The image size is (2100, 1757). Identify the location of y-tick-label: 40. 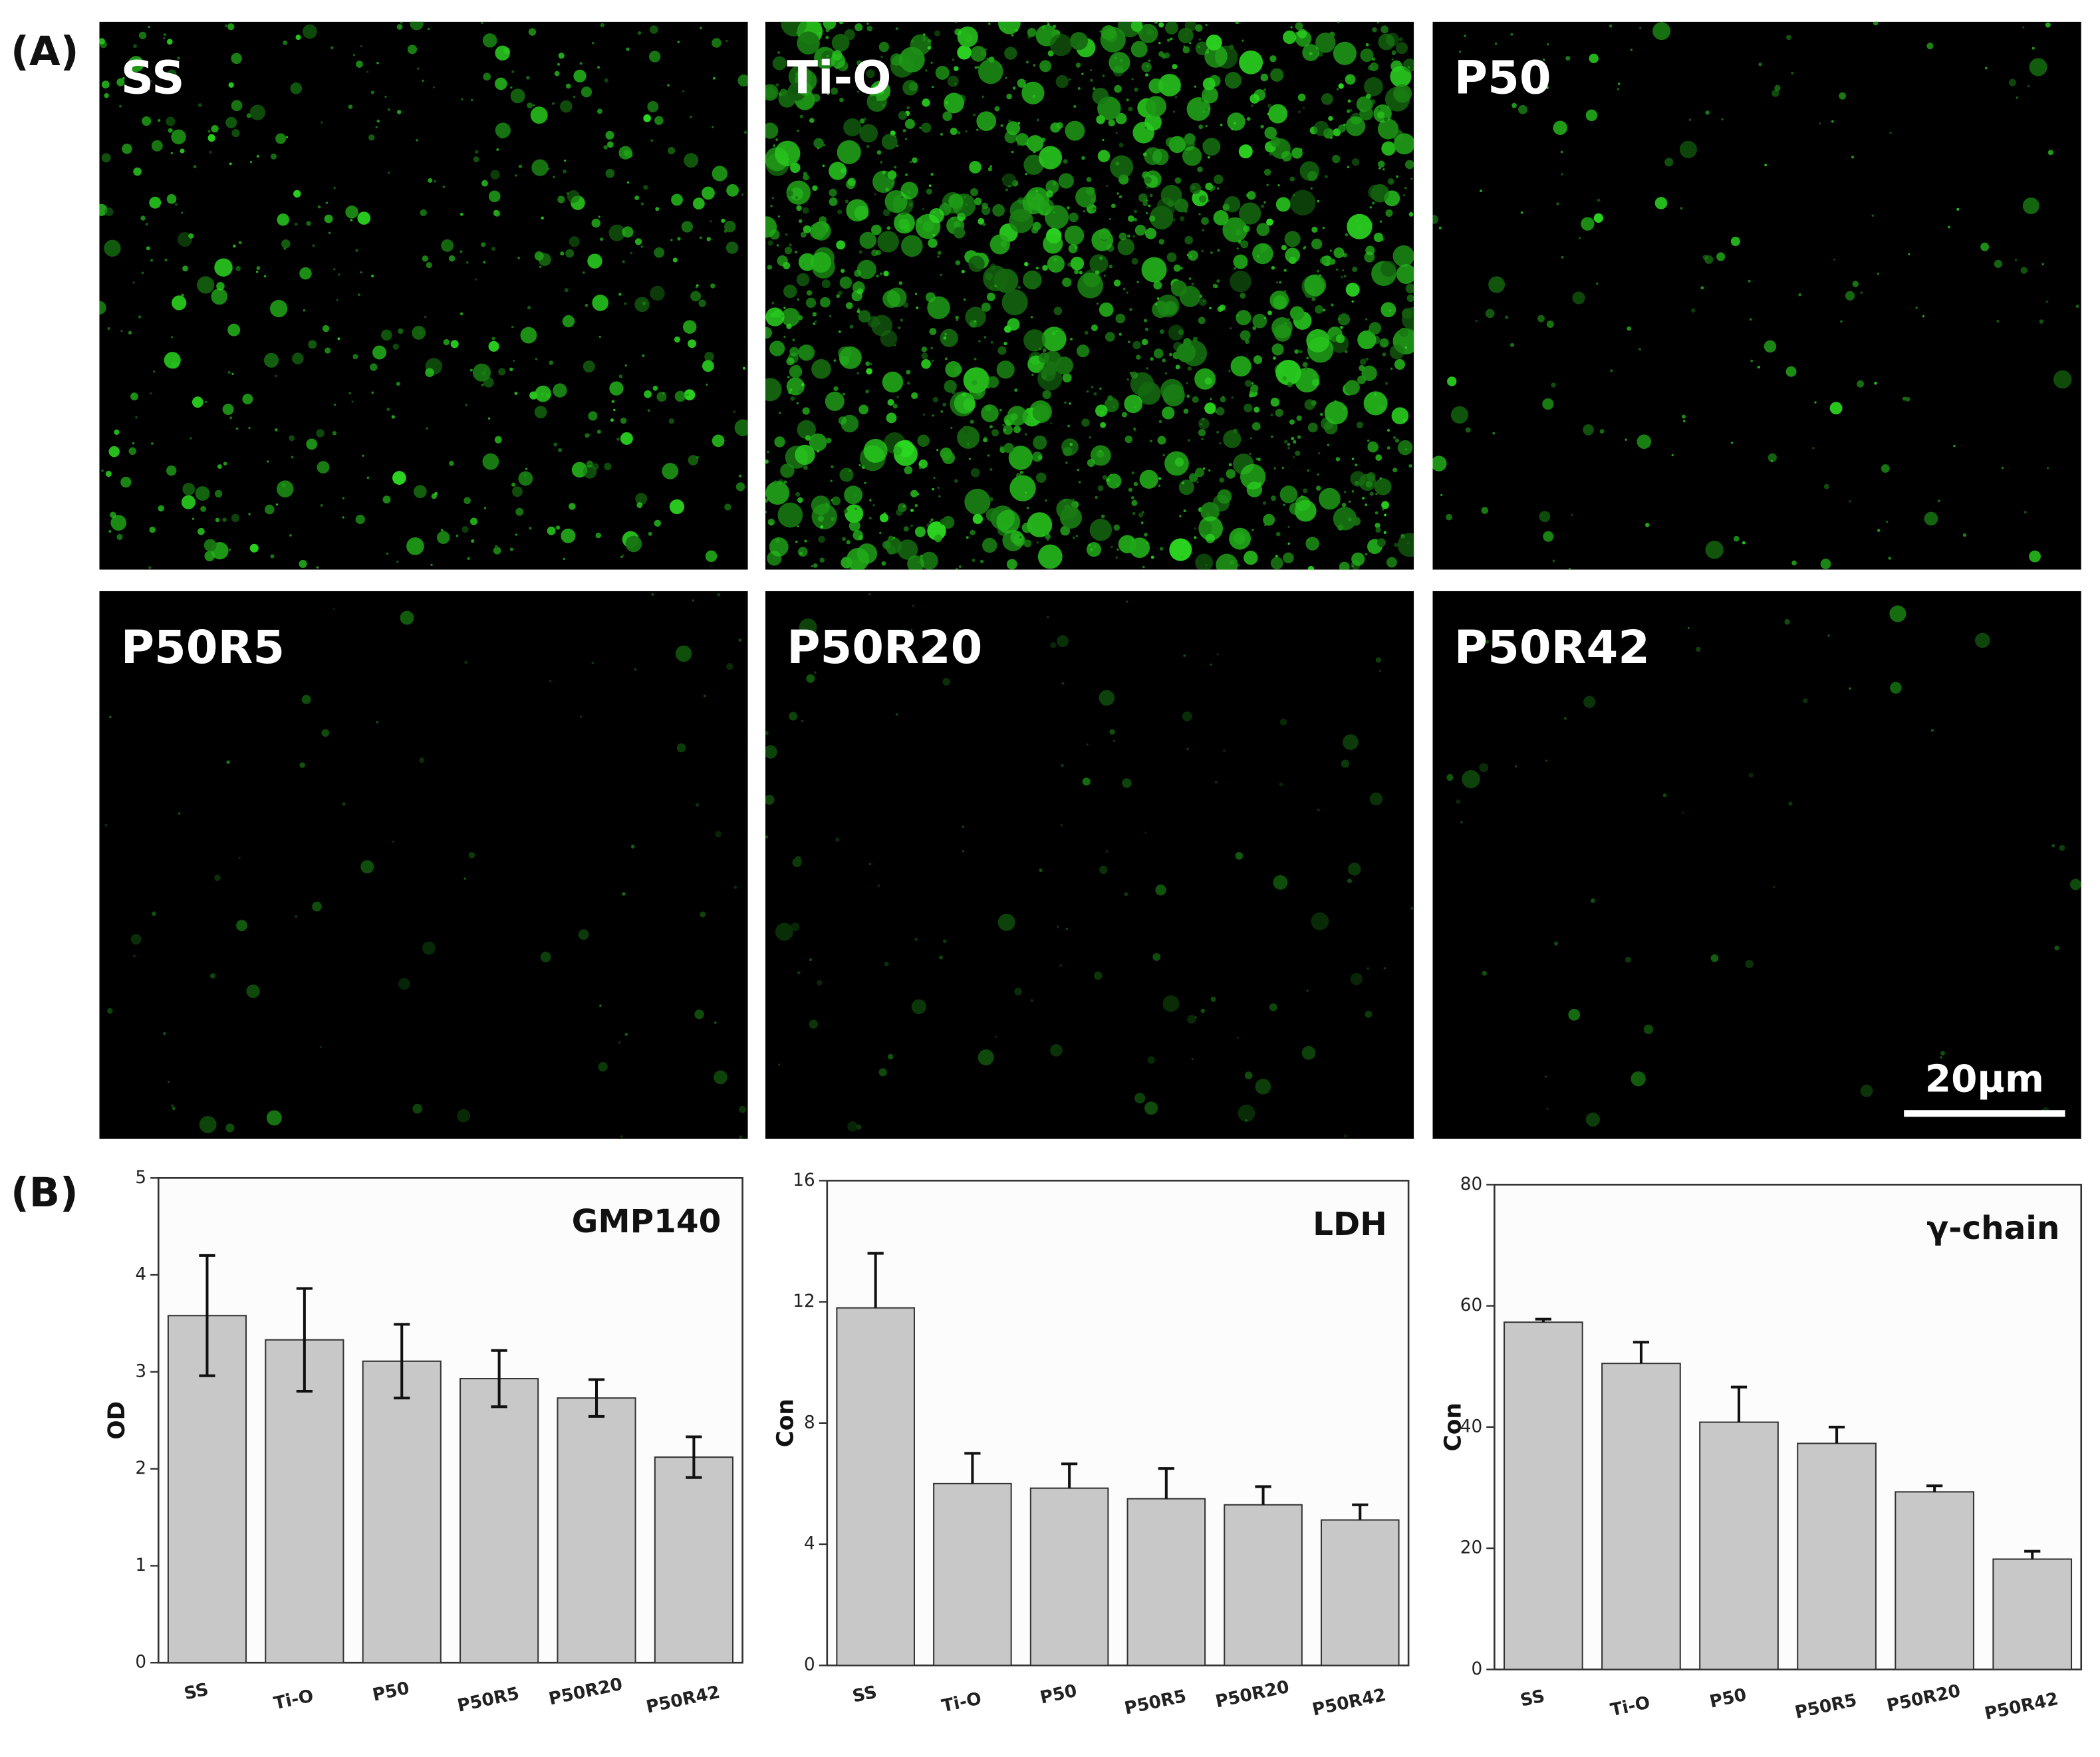
(1471, 1426).